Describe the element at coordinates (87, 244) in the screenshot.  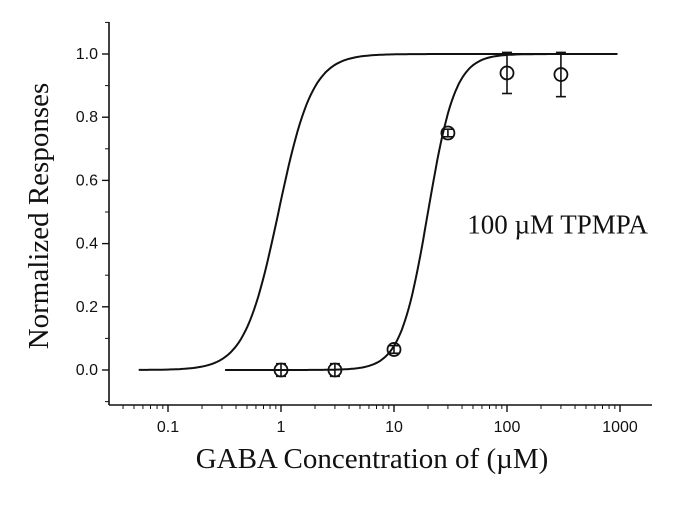
I see `y-tick-label: 0.4` at that location.